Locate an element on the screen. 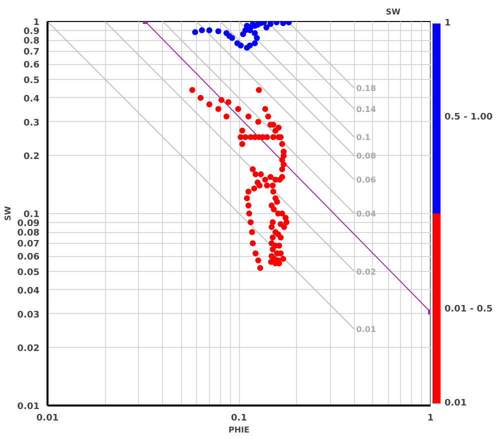 The image size is (499, 439). series-label: 0.06 is located at coordinates (366, 180).